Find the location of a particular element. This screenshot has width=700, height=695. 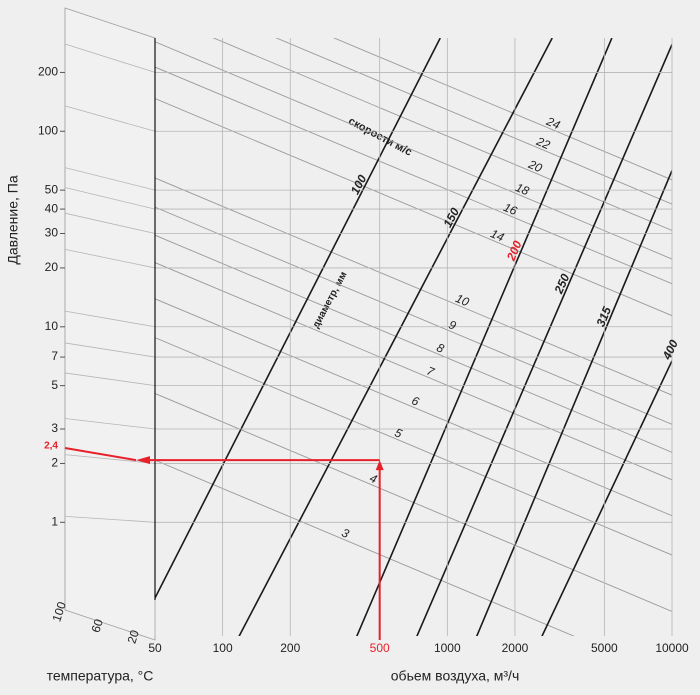

x-tick-label: 50 is located at coordinates (155, 648).